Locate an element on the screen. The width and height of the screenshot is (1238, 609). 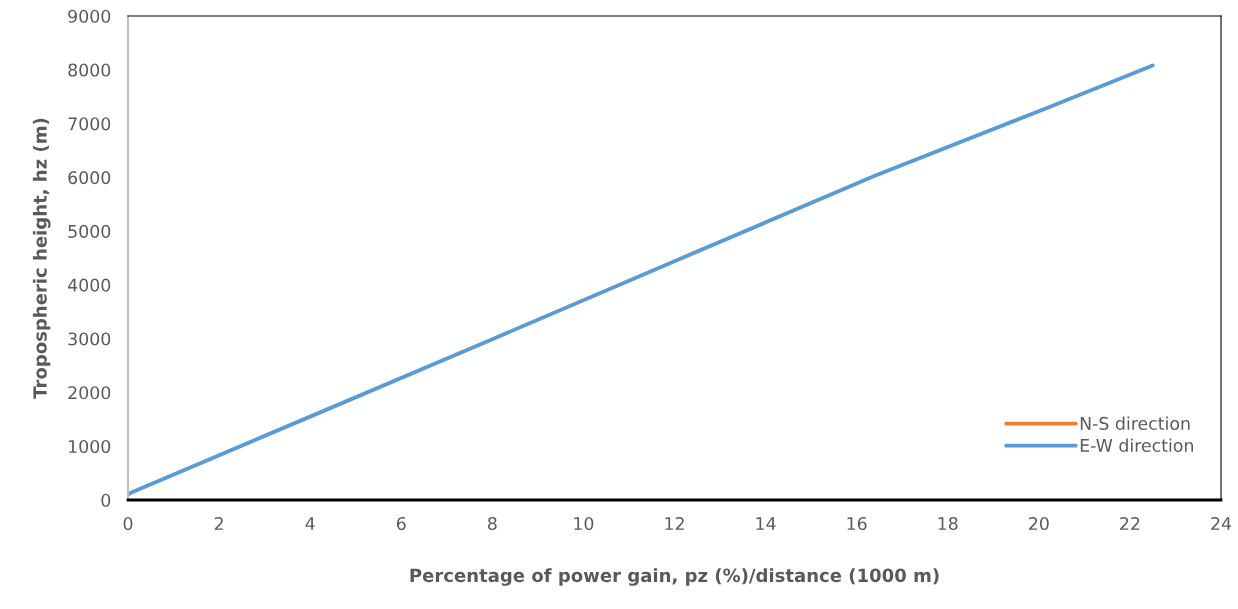
x-tick-label: 20 is located at coordinates (1039, 523).